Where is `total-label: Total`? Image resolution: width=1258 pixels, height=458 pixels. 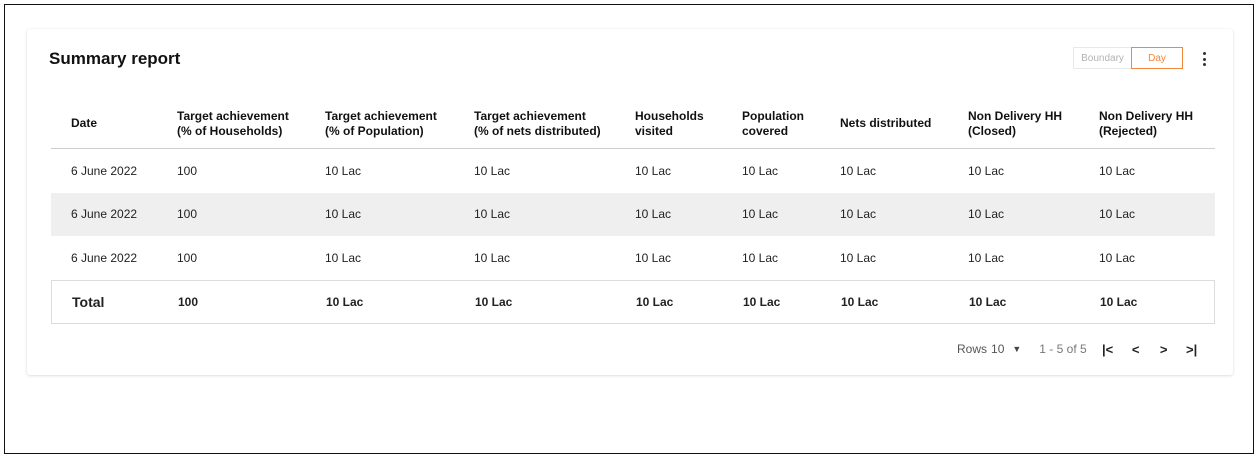 total-label: Total is located at coordinates (88, 301).